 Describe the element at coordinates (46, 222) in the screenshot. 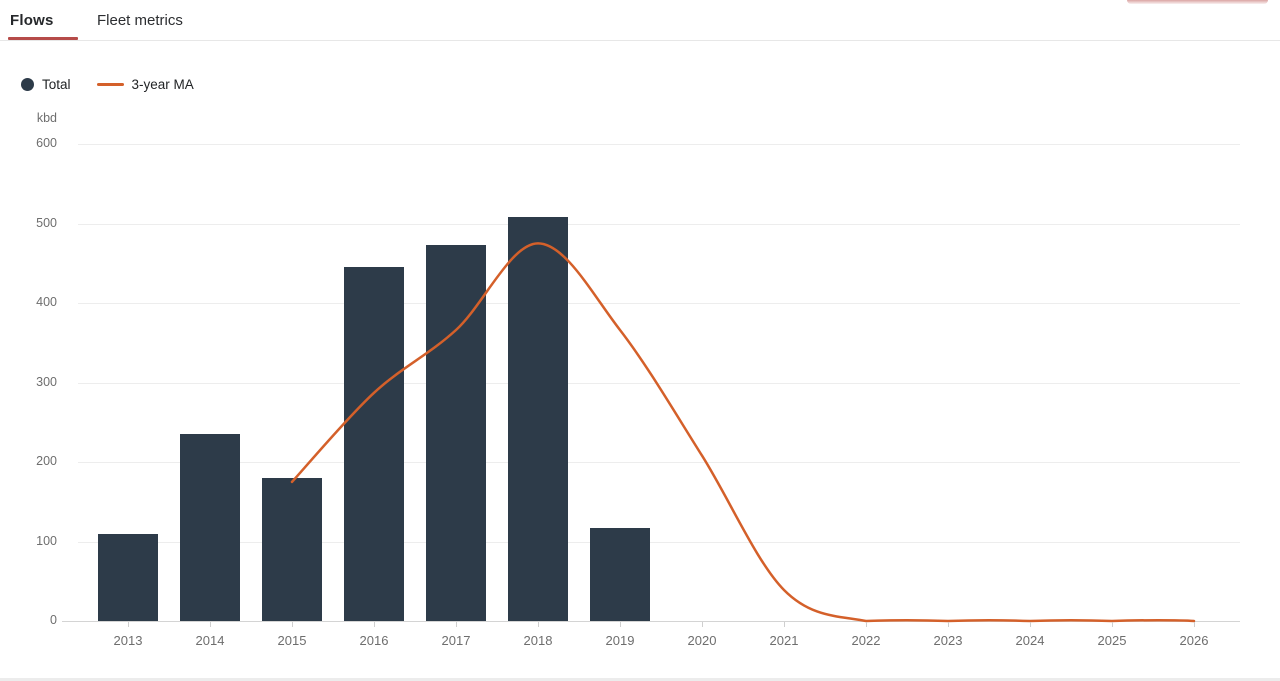

I see `y-tick-label: 500` at that location.